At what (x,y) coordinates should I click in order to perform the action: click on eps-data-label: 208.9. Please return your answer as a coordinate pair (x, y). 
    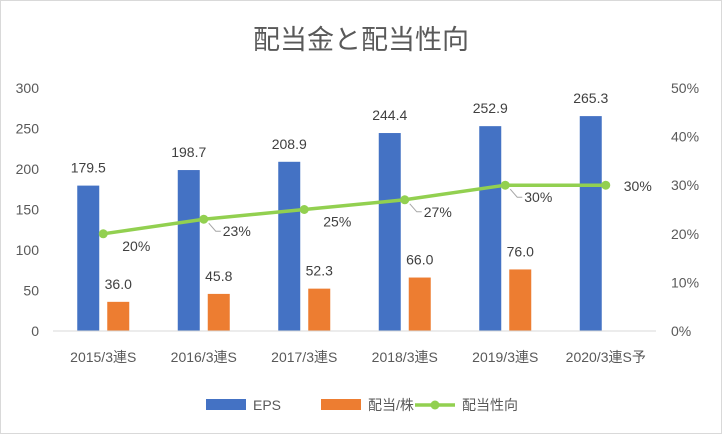
    Looking at the image, I should click on (289, 144).